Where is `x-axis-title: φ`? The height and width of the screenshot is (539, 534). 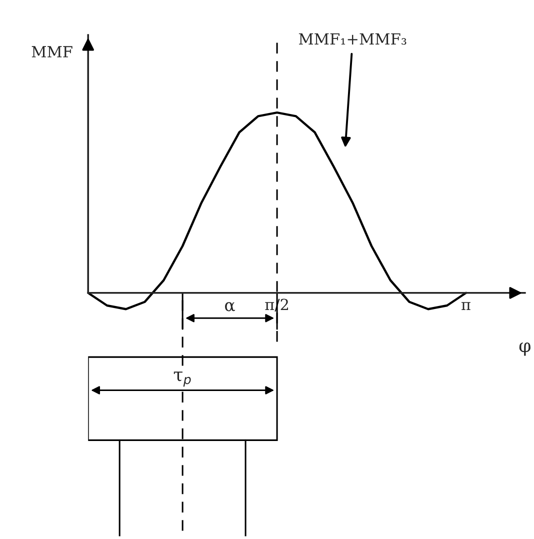
x-axis-title: φ is located at coordinates (524, 349).